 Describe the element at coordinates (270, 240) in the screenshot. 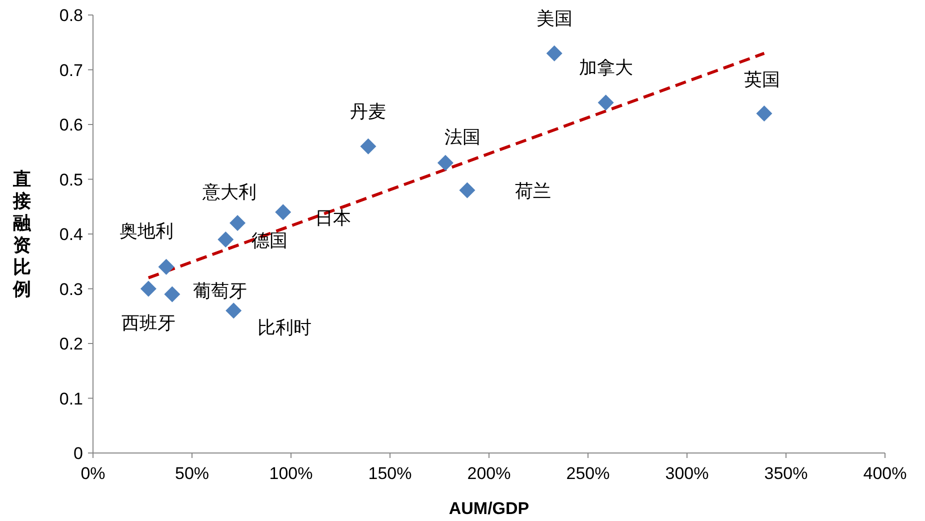

I see `annotation: 德国` at that location.